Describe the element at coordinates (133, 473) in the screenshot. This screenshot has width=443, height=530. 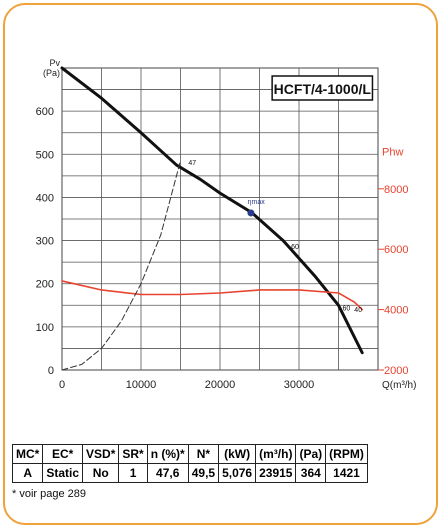
I see `table-cell: 1` at that location.